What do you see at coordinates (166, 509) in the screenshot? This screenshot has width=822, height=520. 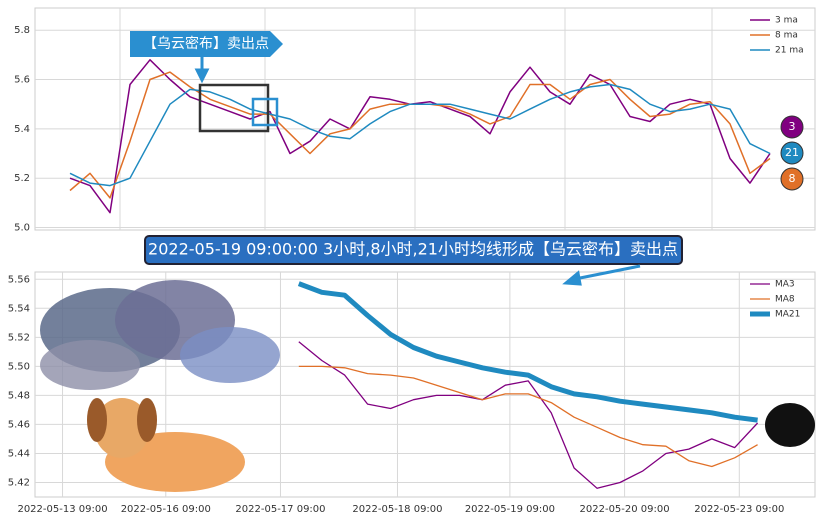 I see `x-tick-label: 2022-05-16 09:00` at bounding box center [166, 509].